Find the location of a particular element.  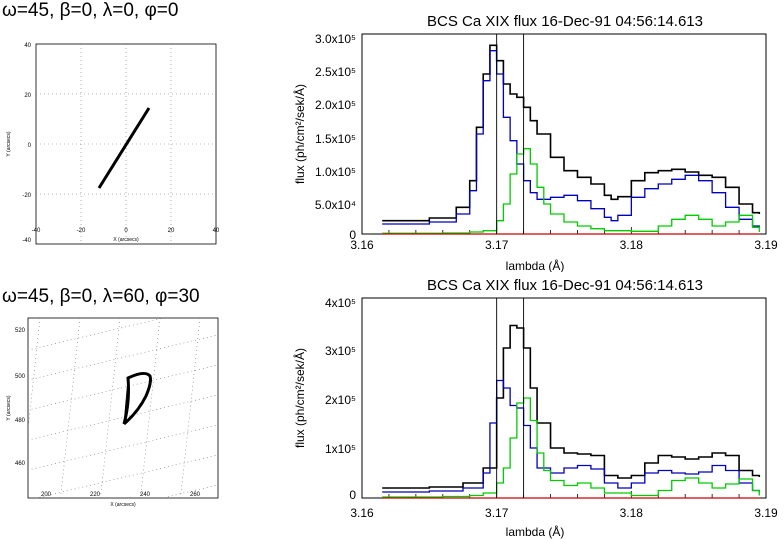

x-tick-label: 240 is located at coordinates (145, 495).